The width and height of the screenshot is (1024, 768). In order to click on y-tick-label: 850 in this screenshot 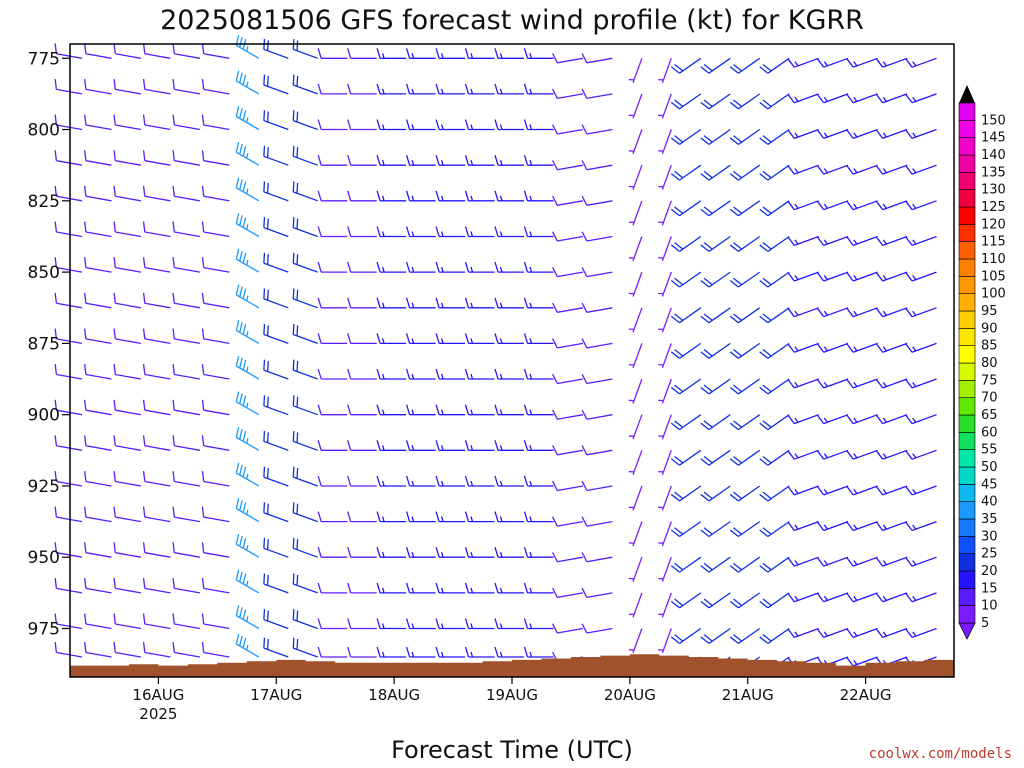, I will do `click(44, 273)`.